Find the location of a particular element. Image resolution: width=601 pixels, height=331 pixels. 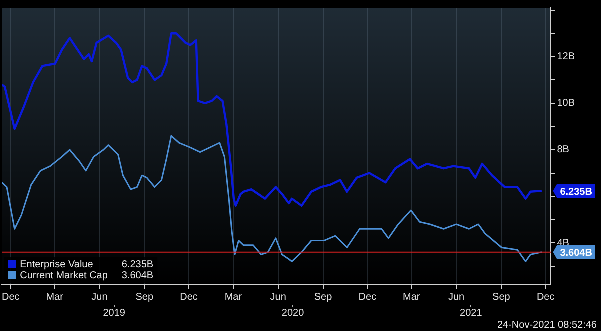

legend-label: Enterprise Value is located at coordinates (57, 264).